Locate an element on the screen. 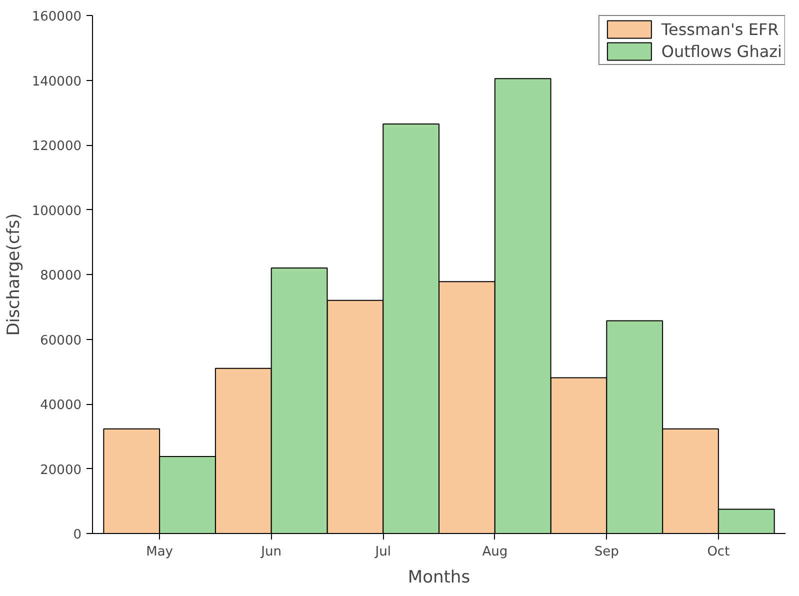 The width and height of the screenshot is (799, 596). x-tick-label: May is located at coordinates (160, 552).